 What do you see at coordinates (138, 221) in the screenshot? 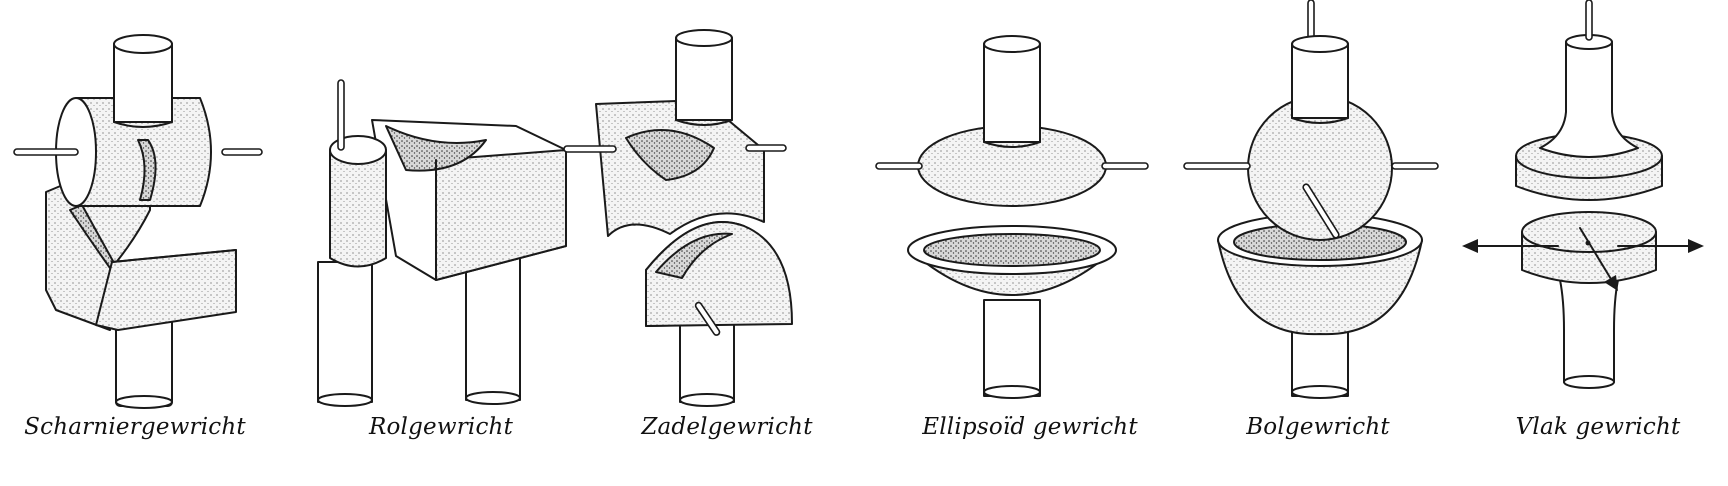
I see `hinge-joint-illustration` at bounding box center [138, 221].